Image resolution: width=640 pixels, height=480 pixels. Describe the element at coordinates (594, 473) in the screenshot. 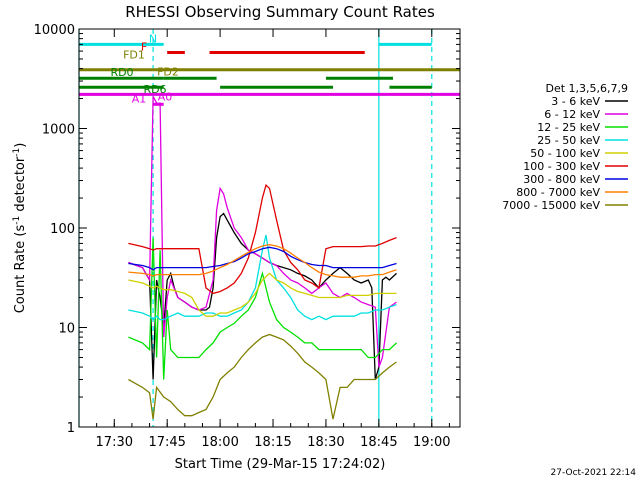

I see `footer-date: 27-Oct-2021 22:14` at that location.